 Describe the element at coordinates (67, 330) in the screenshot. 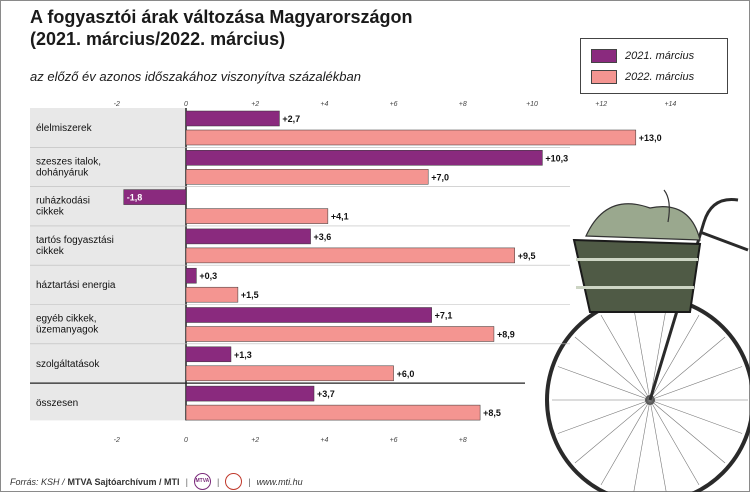

I see `category-label: üzemanyagok` at that location.